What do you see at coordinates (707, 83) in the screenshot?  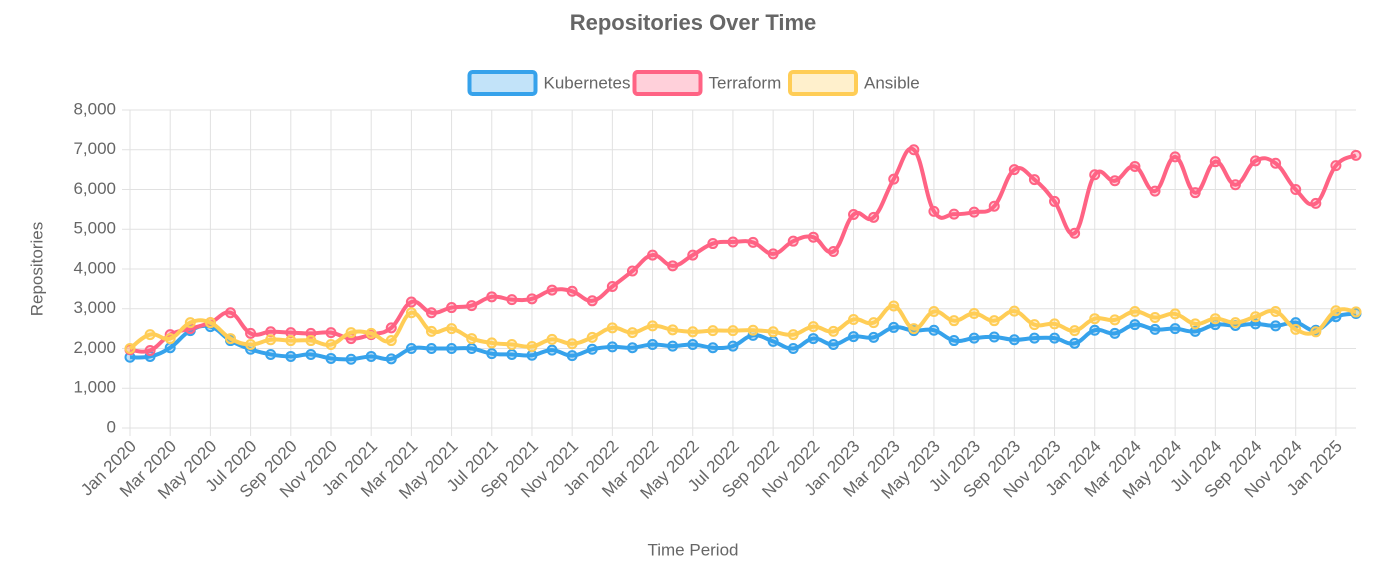 I see `legend-item: Terraform` at bounding box center [707, 83].